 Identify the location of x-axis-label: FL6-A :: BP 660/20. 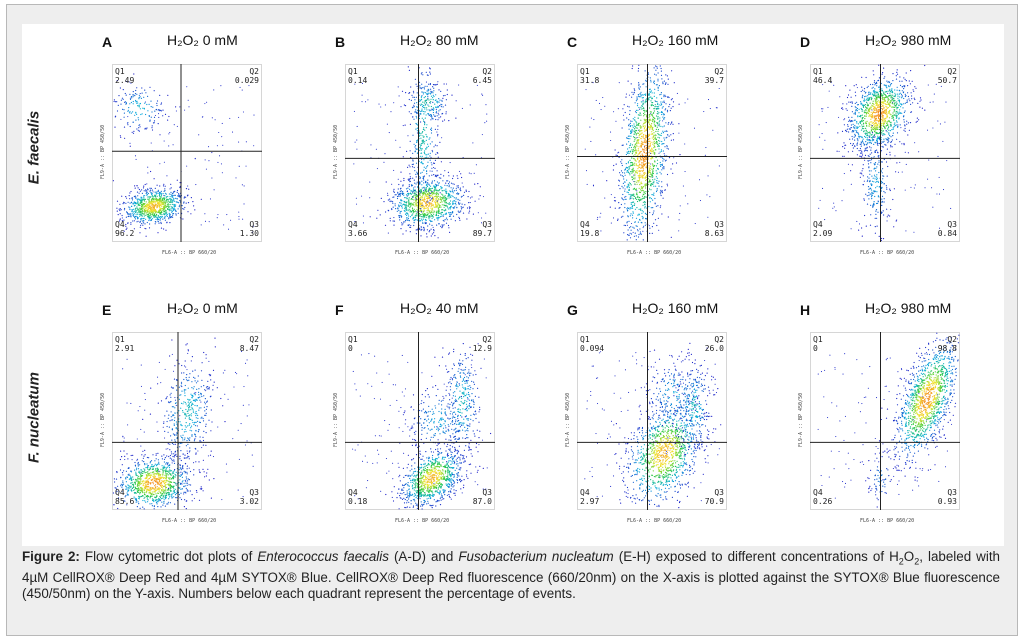
(189, 253).